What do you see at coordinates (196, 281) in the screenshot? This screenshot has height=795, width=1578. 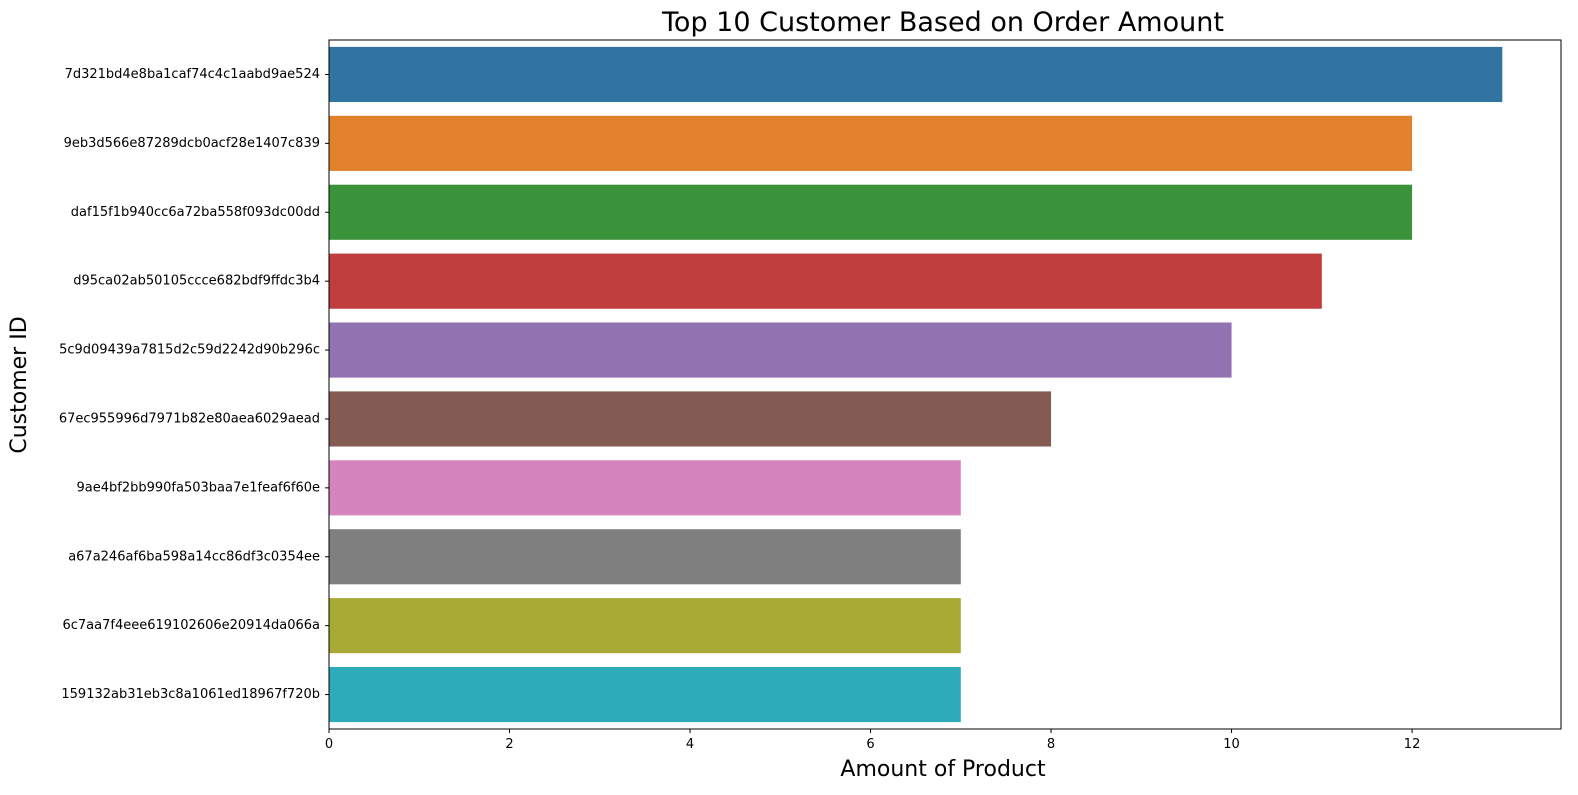 I see `y-tick-label: d95ca02ab50105ccce682bdf9ffdc3b4` at bounding box center [196, 281].